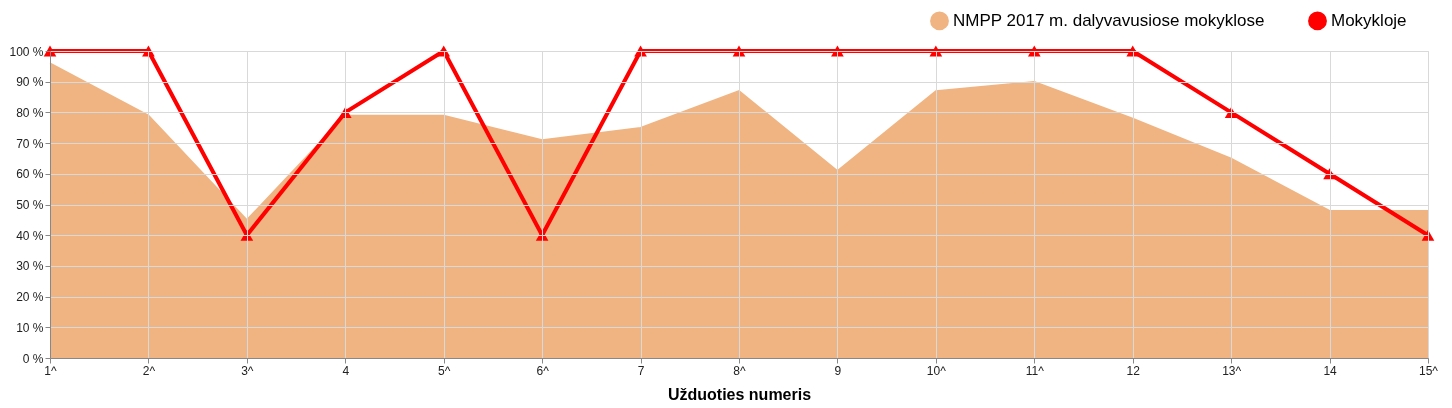 The image size is (1452, 408). I want to click on x-tick-label: 9, so click(838, 370).